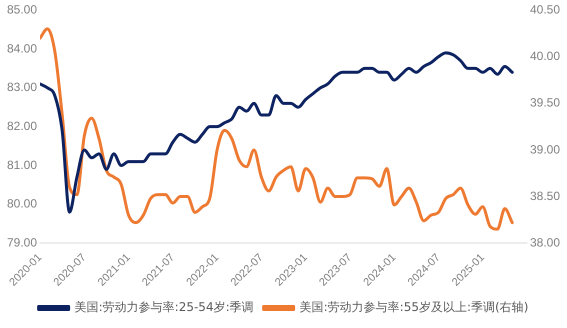 This screenshot has height=328, width=567. Describe the element at coordinates (22, 125) in the screenshot. I see `y-tick-label: 82.00` at that location.